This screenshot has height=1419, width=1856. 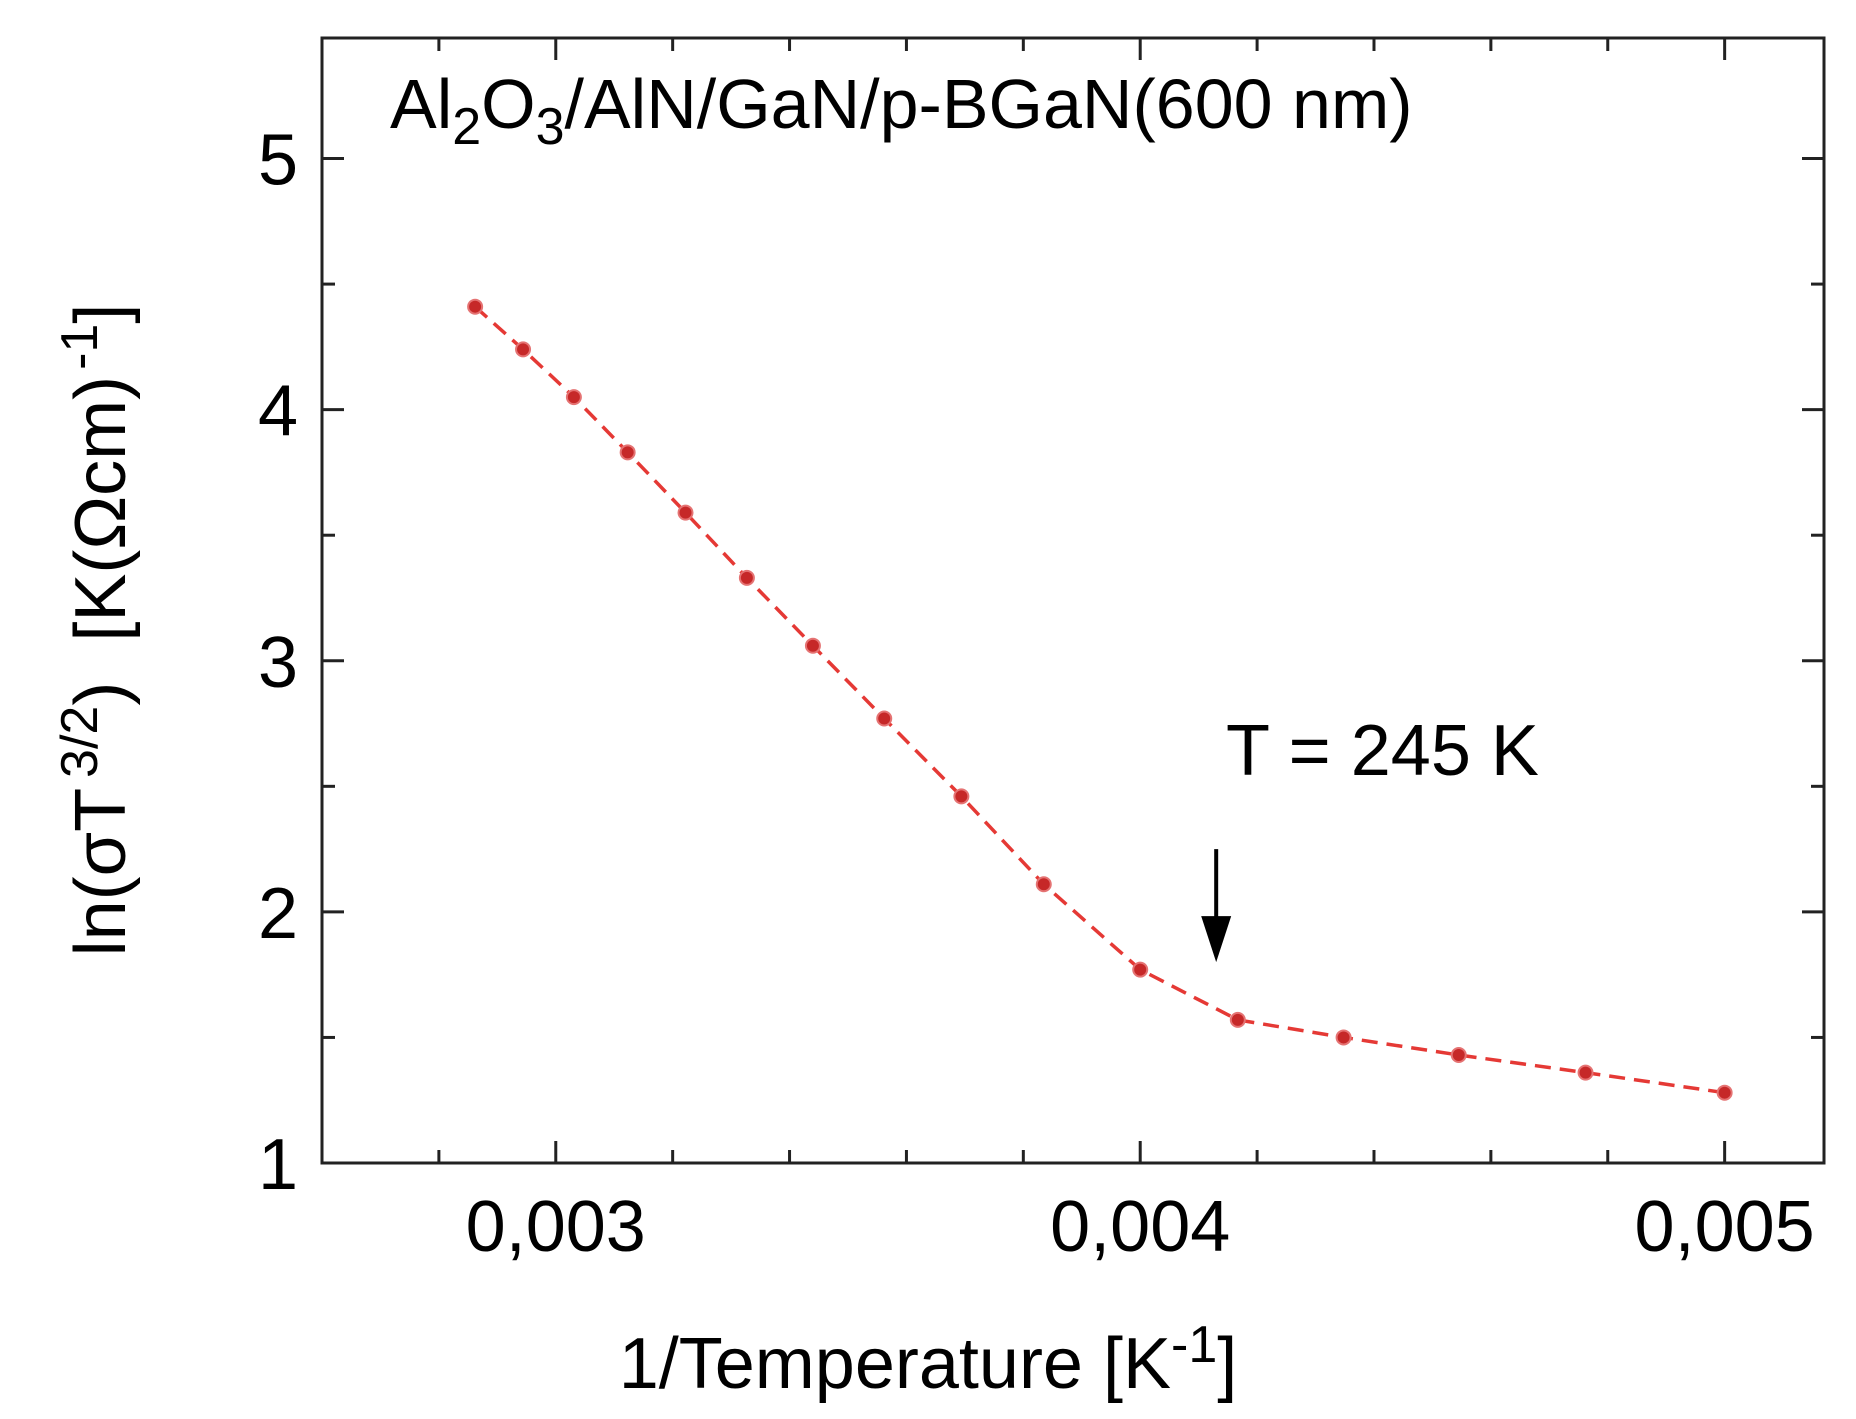 I want to click on y-axis-label: ln(σT 3/2) [K(Ωcm) -1], so click(x=96, y=630).